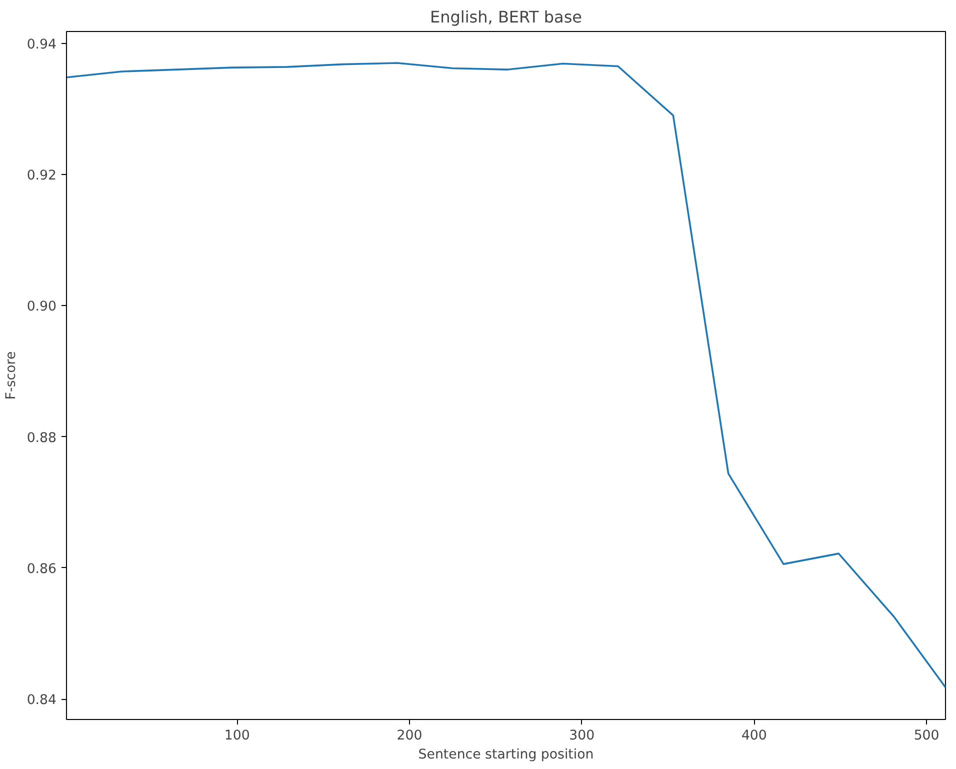  What do you see at coordinates (506, 17) in the screenshot?
I see `chart-title: English, BERT base` at bounding box center [506, 17].